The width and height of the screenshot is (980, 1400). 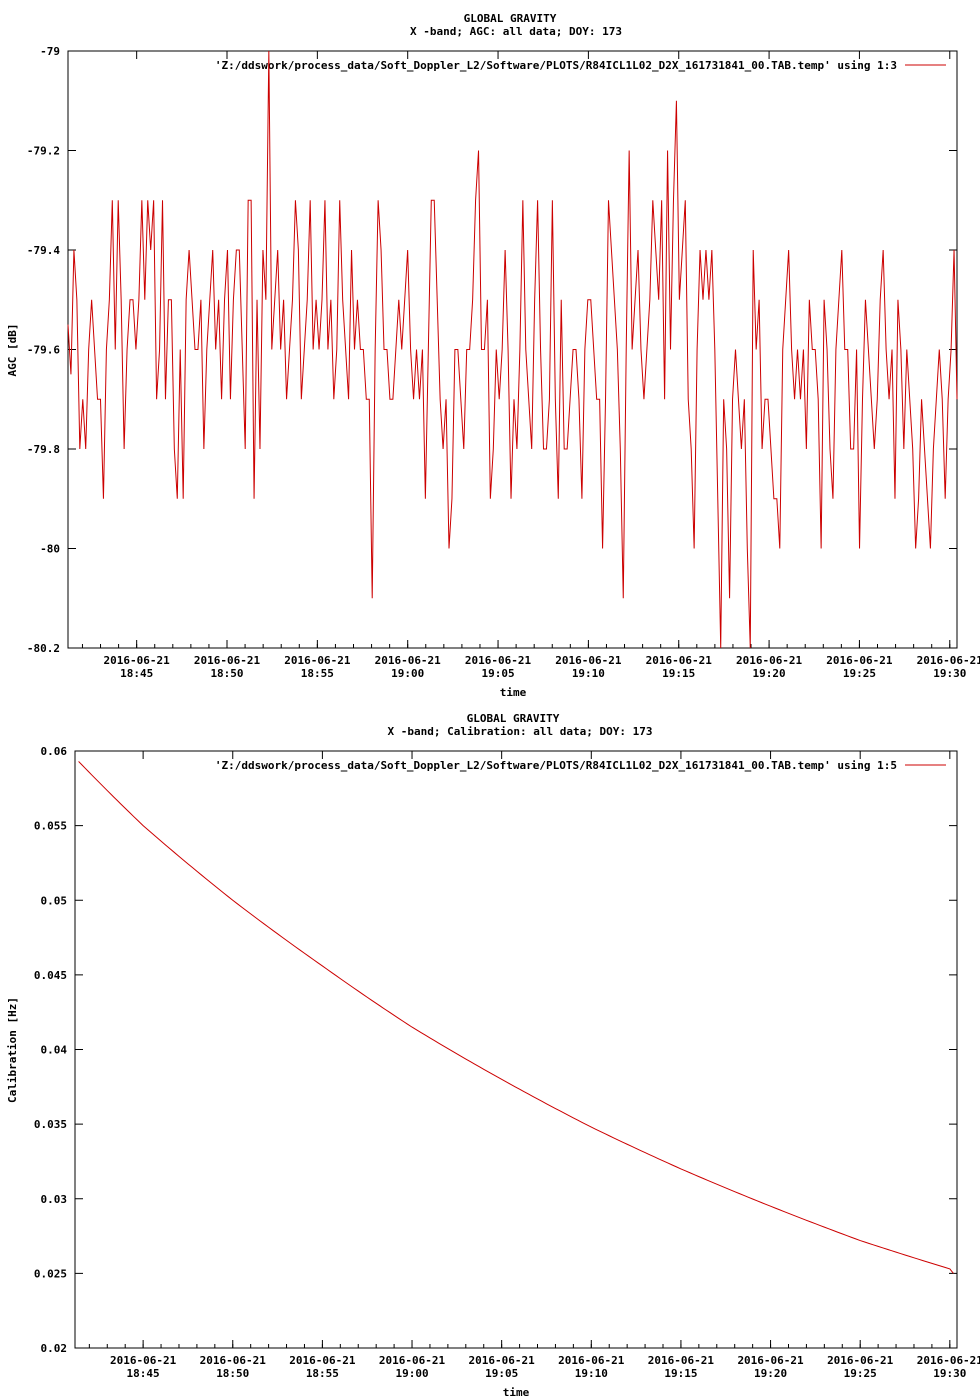 What do you see at coordinates (12, 1050) in the screenshot?
I see `y-axis-label: Calibration [Hz]` at bounding box center [12, 1050].